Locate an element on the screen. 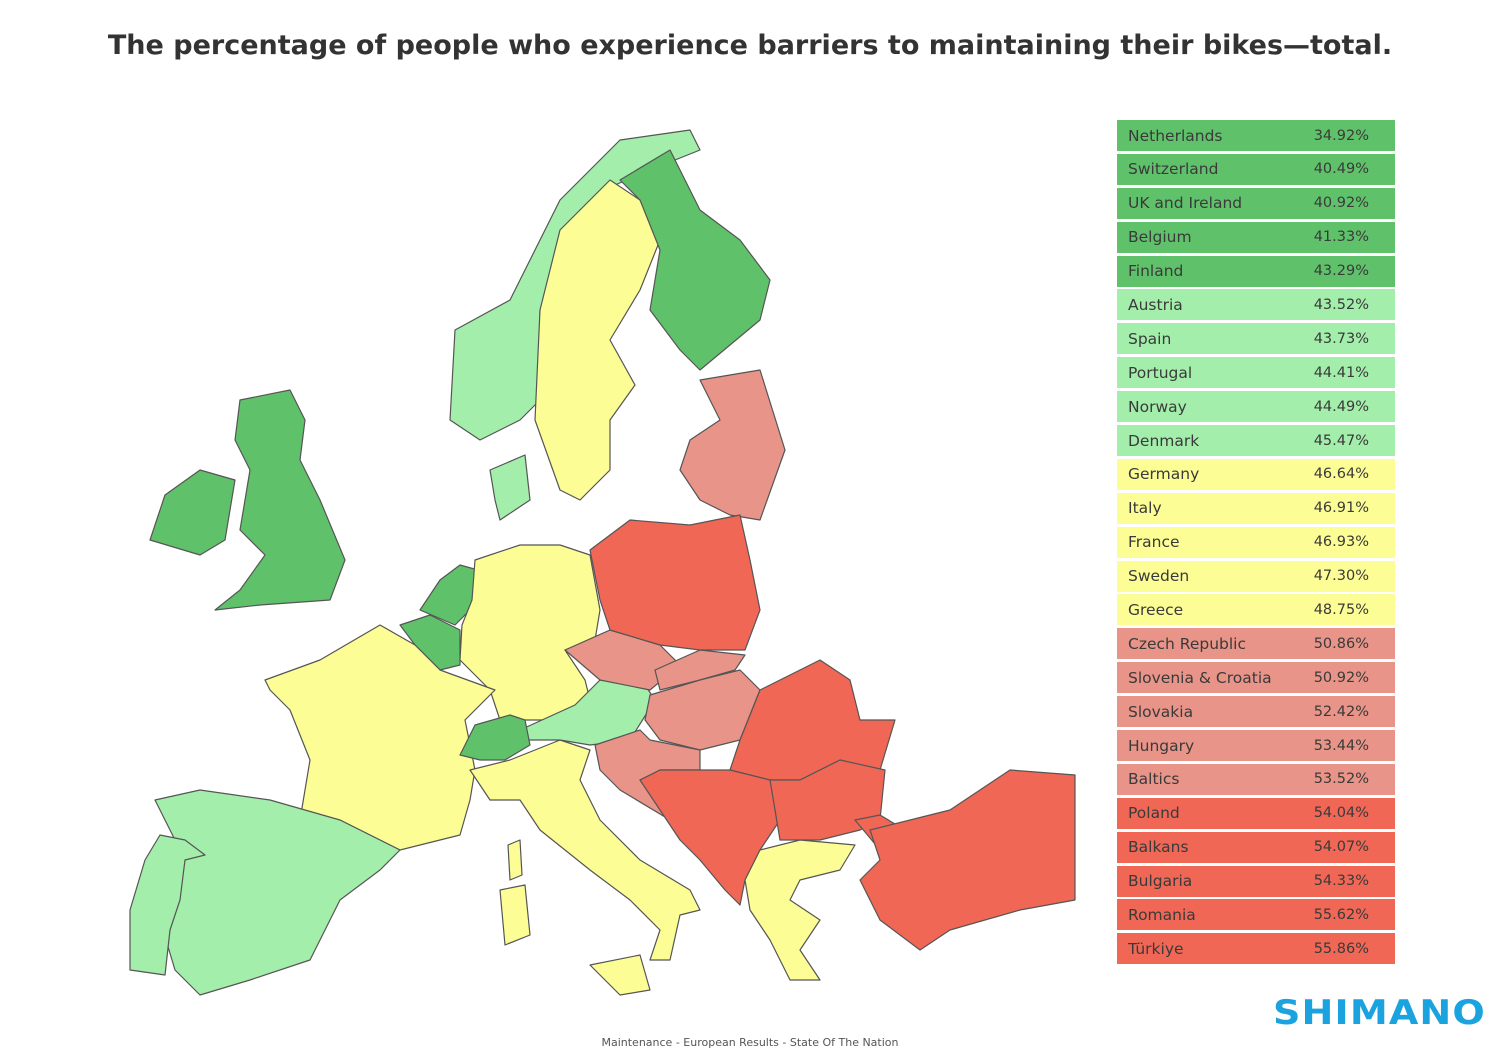 This screenshot has height=1060, width=1500. legend-row: Belgium 41.33% is located at coordinates (1256, 237).